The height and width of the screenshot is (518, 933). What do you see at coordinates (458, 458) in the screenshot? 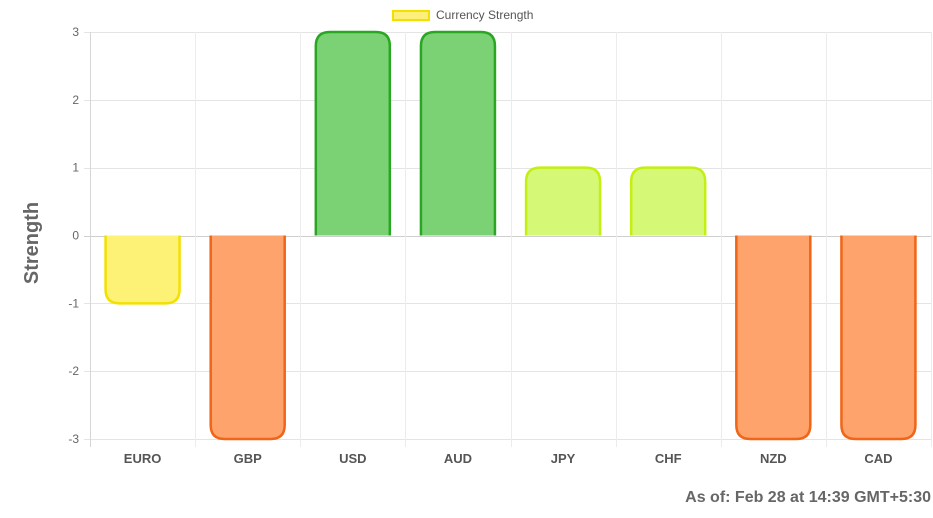
I see `x-tick-label: AUD` at bounding box center [458, 458].